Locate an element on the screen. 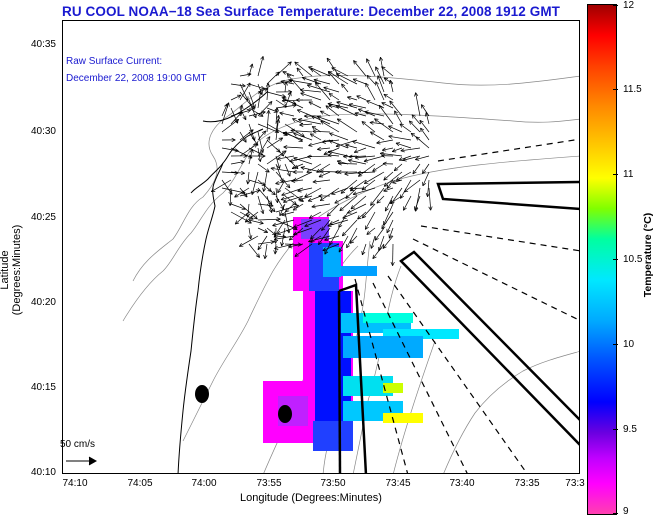  xtick-label: 73:45 is located at coordinates (398, 483).